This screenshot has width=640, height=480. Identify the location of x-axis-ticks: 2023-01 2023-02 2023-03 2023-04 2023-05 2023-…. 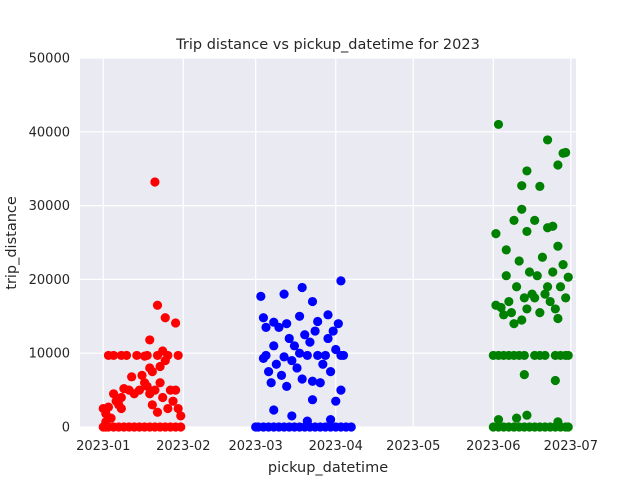
(337, 446).